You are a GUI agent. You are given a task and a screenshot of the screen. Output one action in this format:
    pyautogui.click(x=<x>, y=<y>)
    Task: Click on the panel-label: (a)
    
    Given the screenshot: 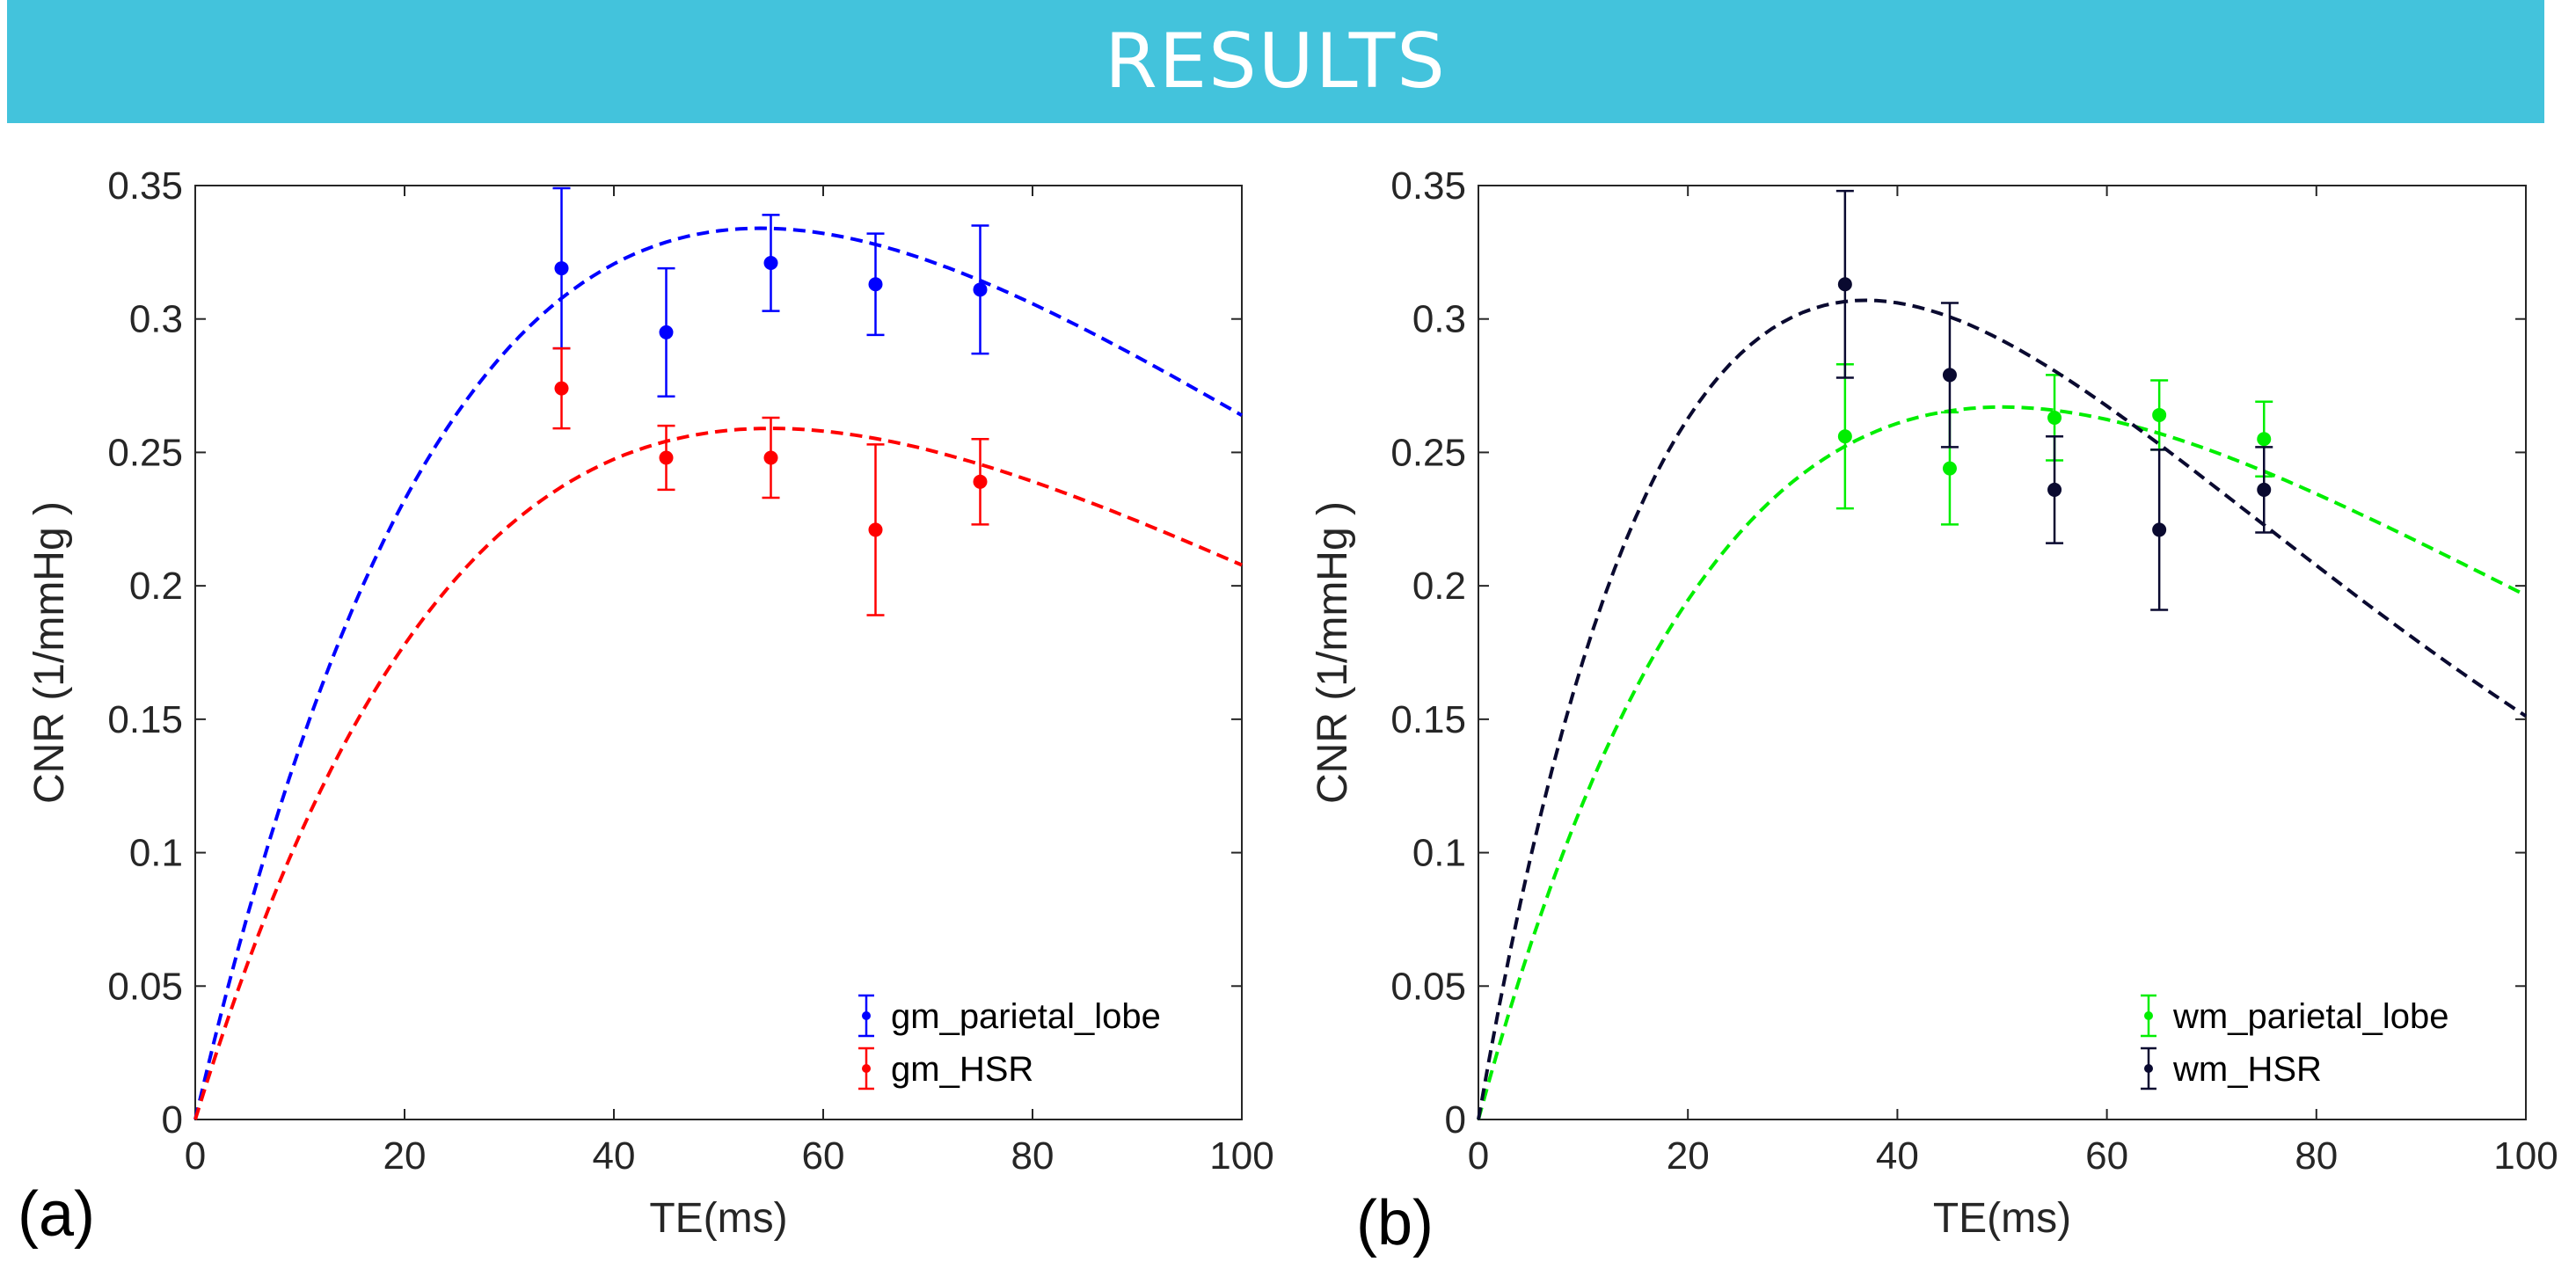 What is the action you would take?
    pyautogui.click(x=57, y=1214)
    